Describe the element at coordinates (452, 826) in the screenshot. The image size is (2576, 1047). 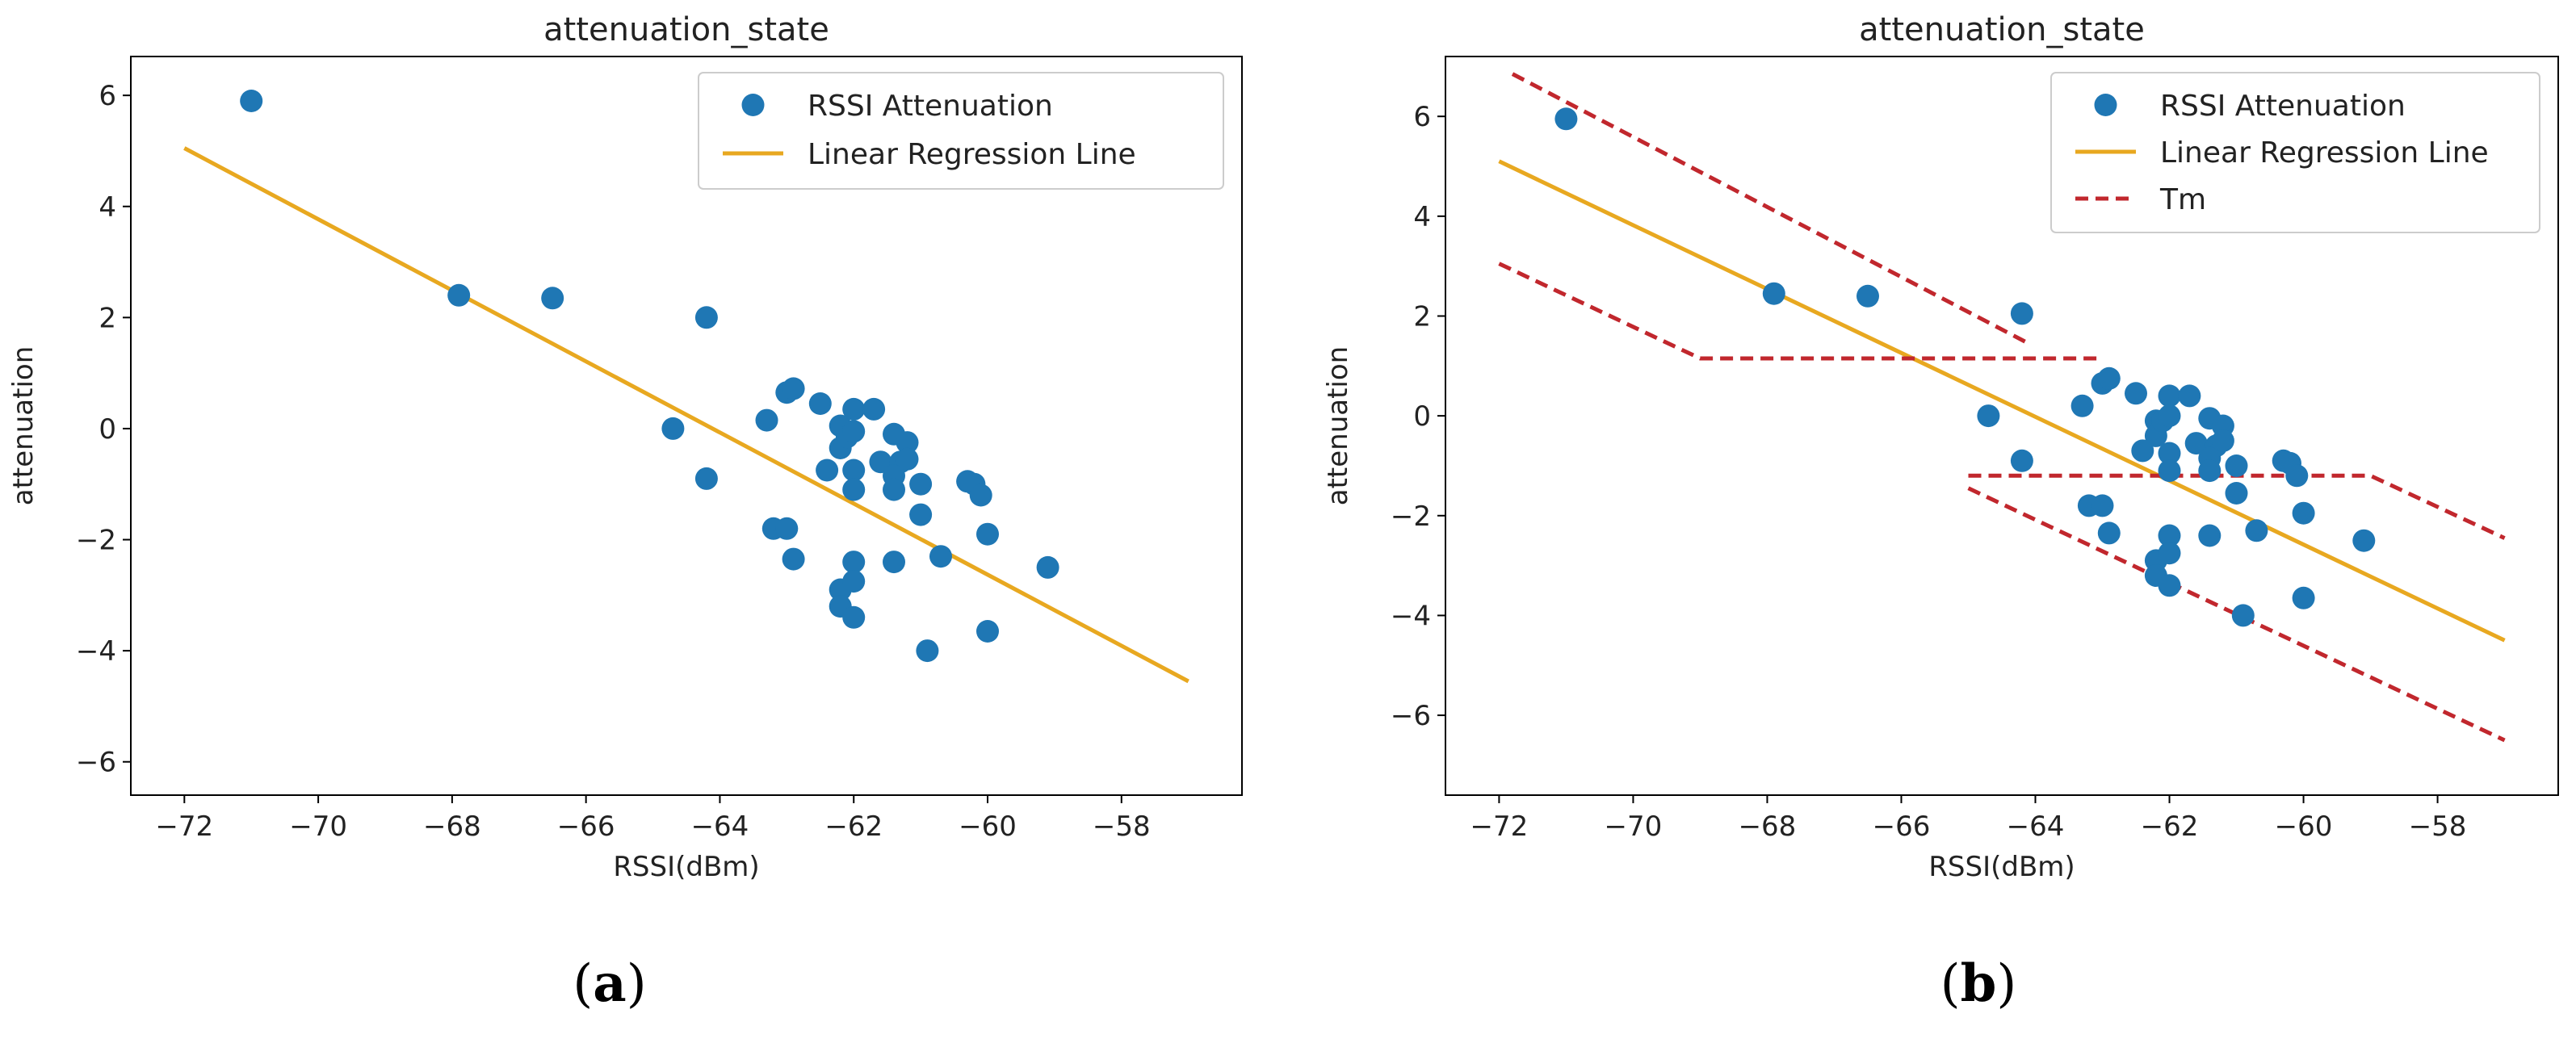
I see `x-tick-label: −68` at that location.